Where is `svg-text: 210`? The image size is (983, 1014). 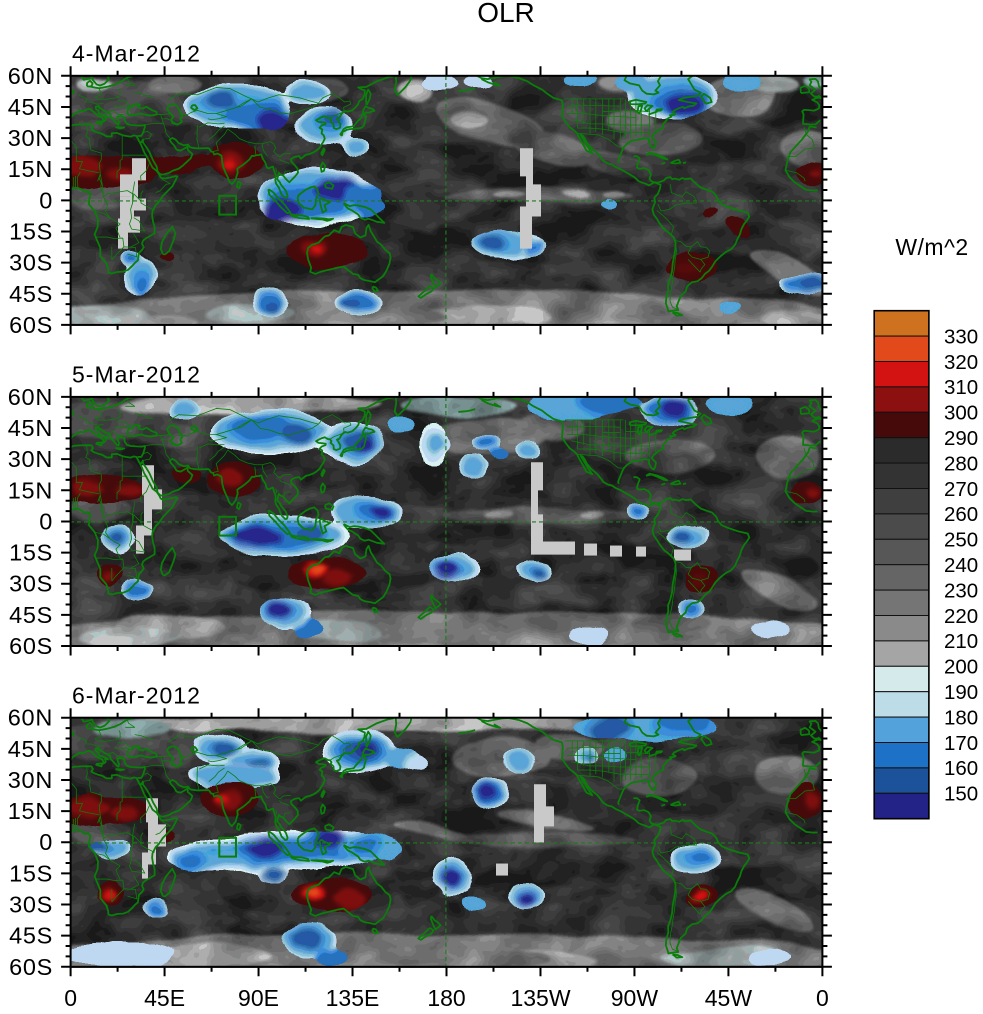
svg-text: 210 is located at coordinates (961, 641).